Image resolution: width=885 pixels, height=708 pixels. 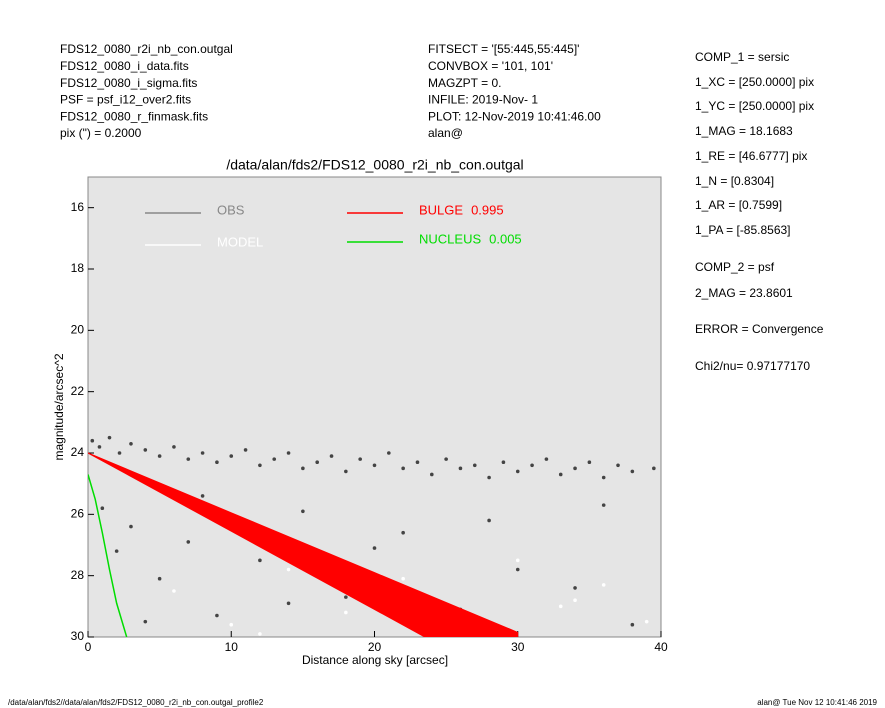 What do you see at coordinates (232, 647) in the screenshot?
I see `x-tick-label: 10` at bounding box center [232, 647].